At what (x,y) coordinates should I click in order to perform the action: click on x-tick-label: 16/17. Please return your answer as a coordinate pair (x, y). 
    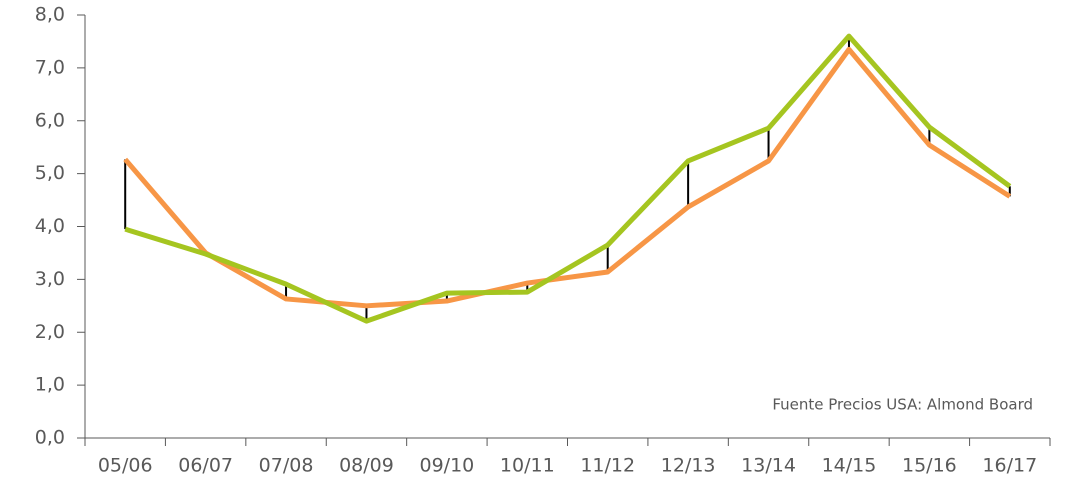
    Looking at the image, I should click on (1009, 466).